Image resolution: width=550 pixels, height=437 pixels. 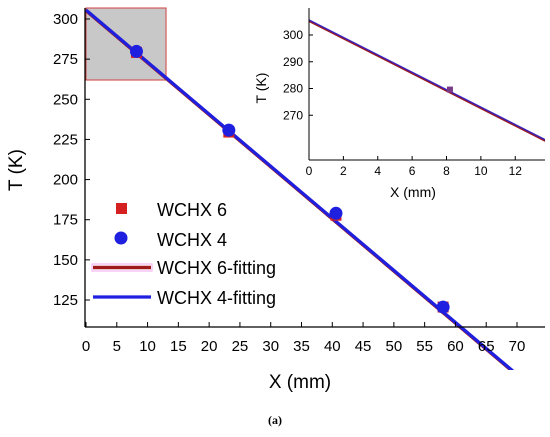 What do you see at coordinates (121, 208) in the screenshot?
I see `legend-marker-wchx6` at bounding box center [121, 208].